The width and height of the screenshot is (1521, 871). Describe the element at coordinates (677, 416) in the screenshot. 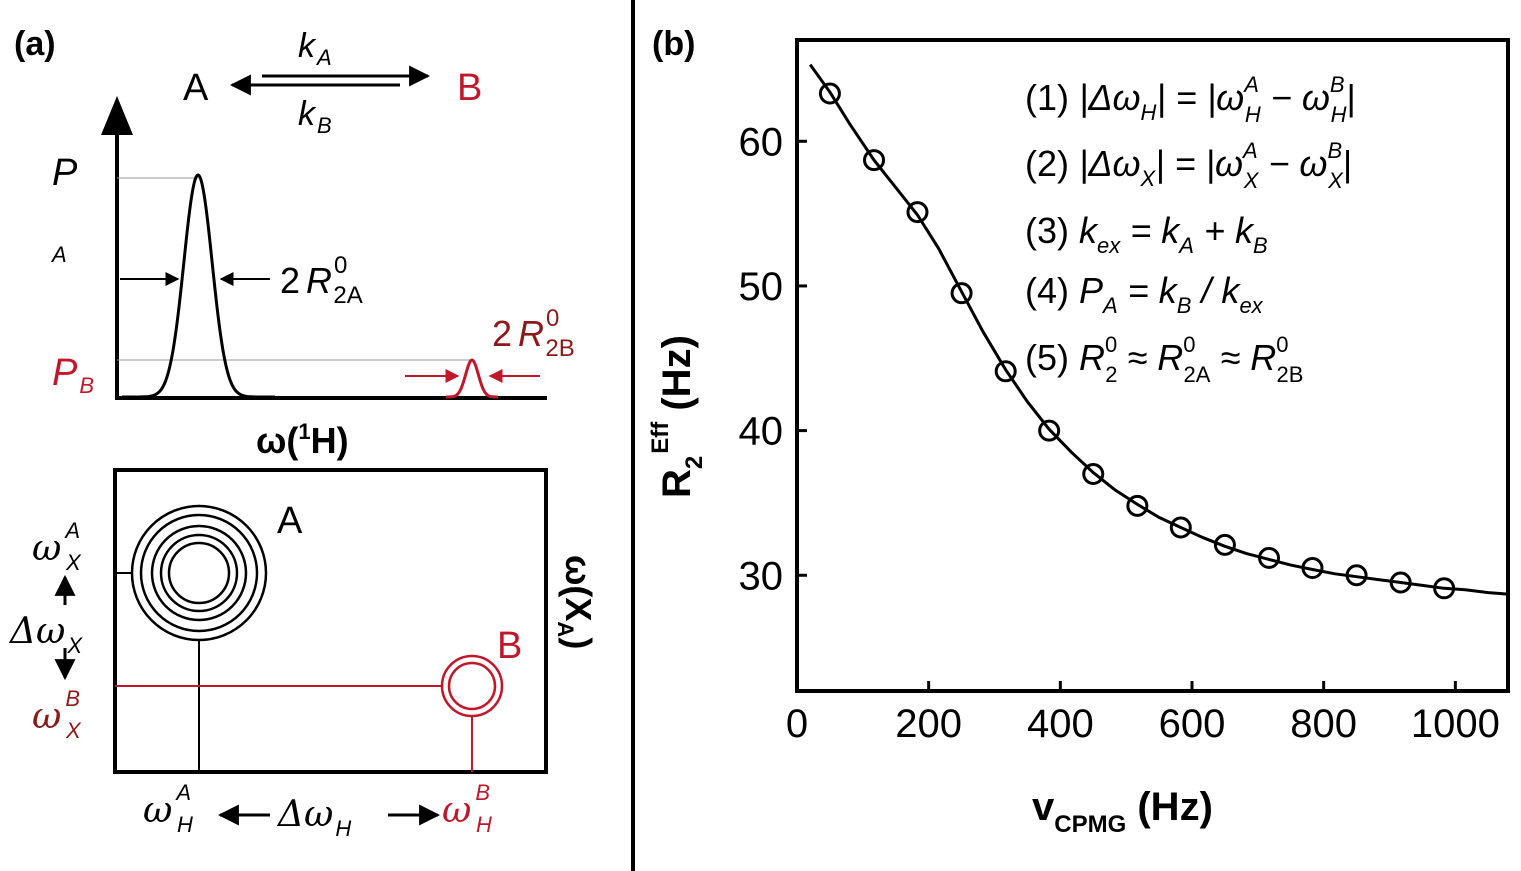

I see `y-axis-label: R2Eff (Hz)` at that location.